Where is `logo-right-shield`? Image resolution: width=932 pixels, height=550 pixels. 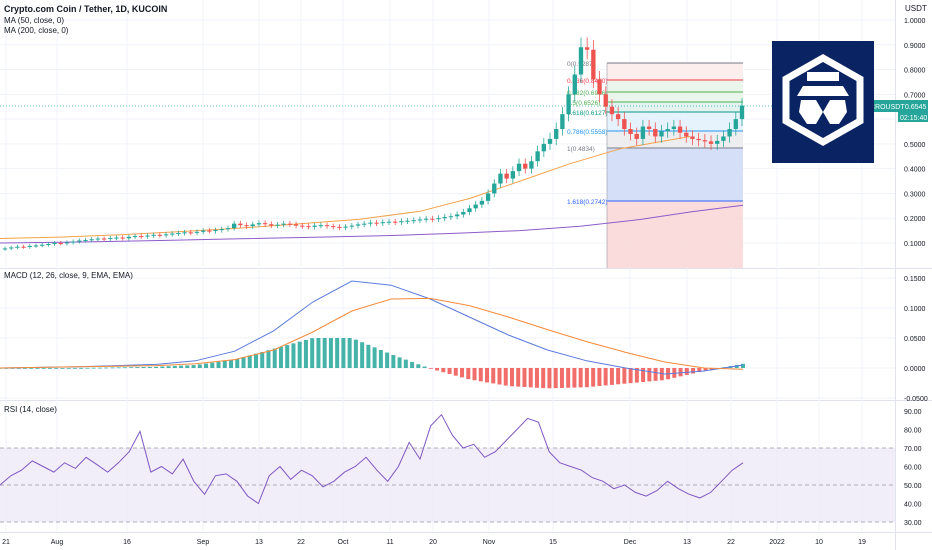
logo-right-shield is located at coordinates (835, 112).